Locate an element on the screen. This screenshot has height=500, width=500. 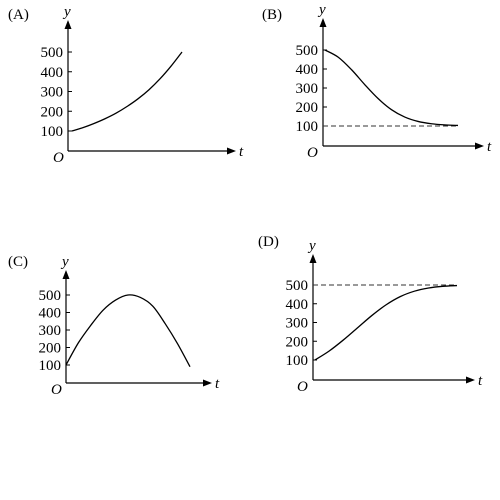
y-tick-label-d-300: 300 is located at coordinates (297, 324).